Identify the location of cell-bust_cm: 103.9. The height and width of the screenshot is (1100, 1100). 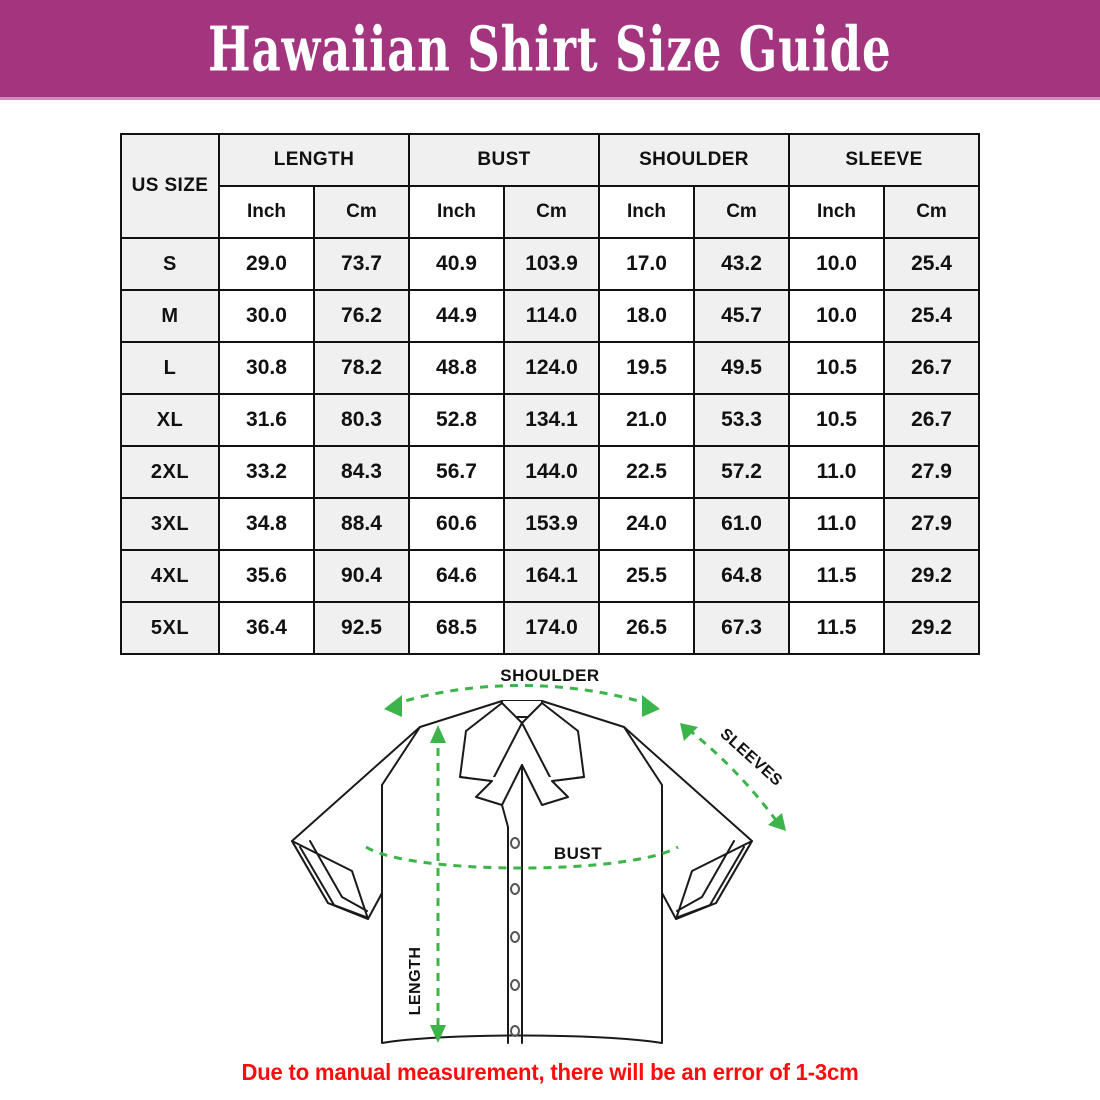
(551, 264).